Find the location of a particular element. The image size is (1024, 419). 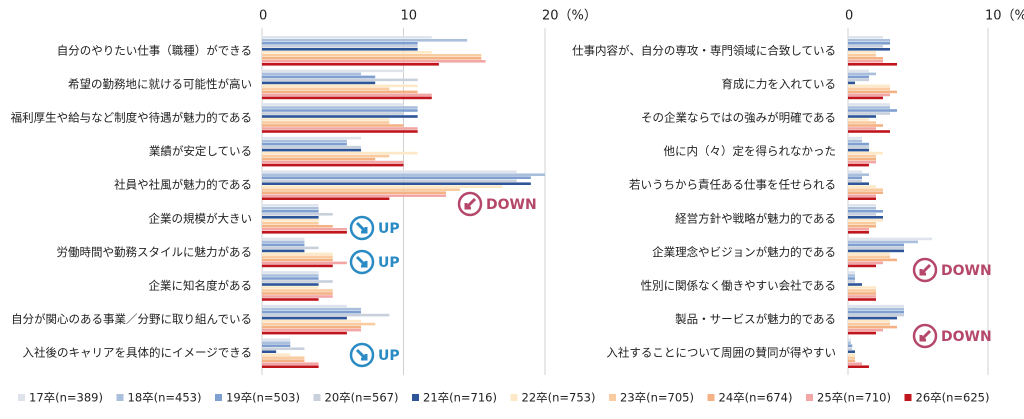

category-label: 希望の勤務地に就ける可能性が高い is located at coordinates (160, 84).